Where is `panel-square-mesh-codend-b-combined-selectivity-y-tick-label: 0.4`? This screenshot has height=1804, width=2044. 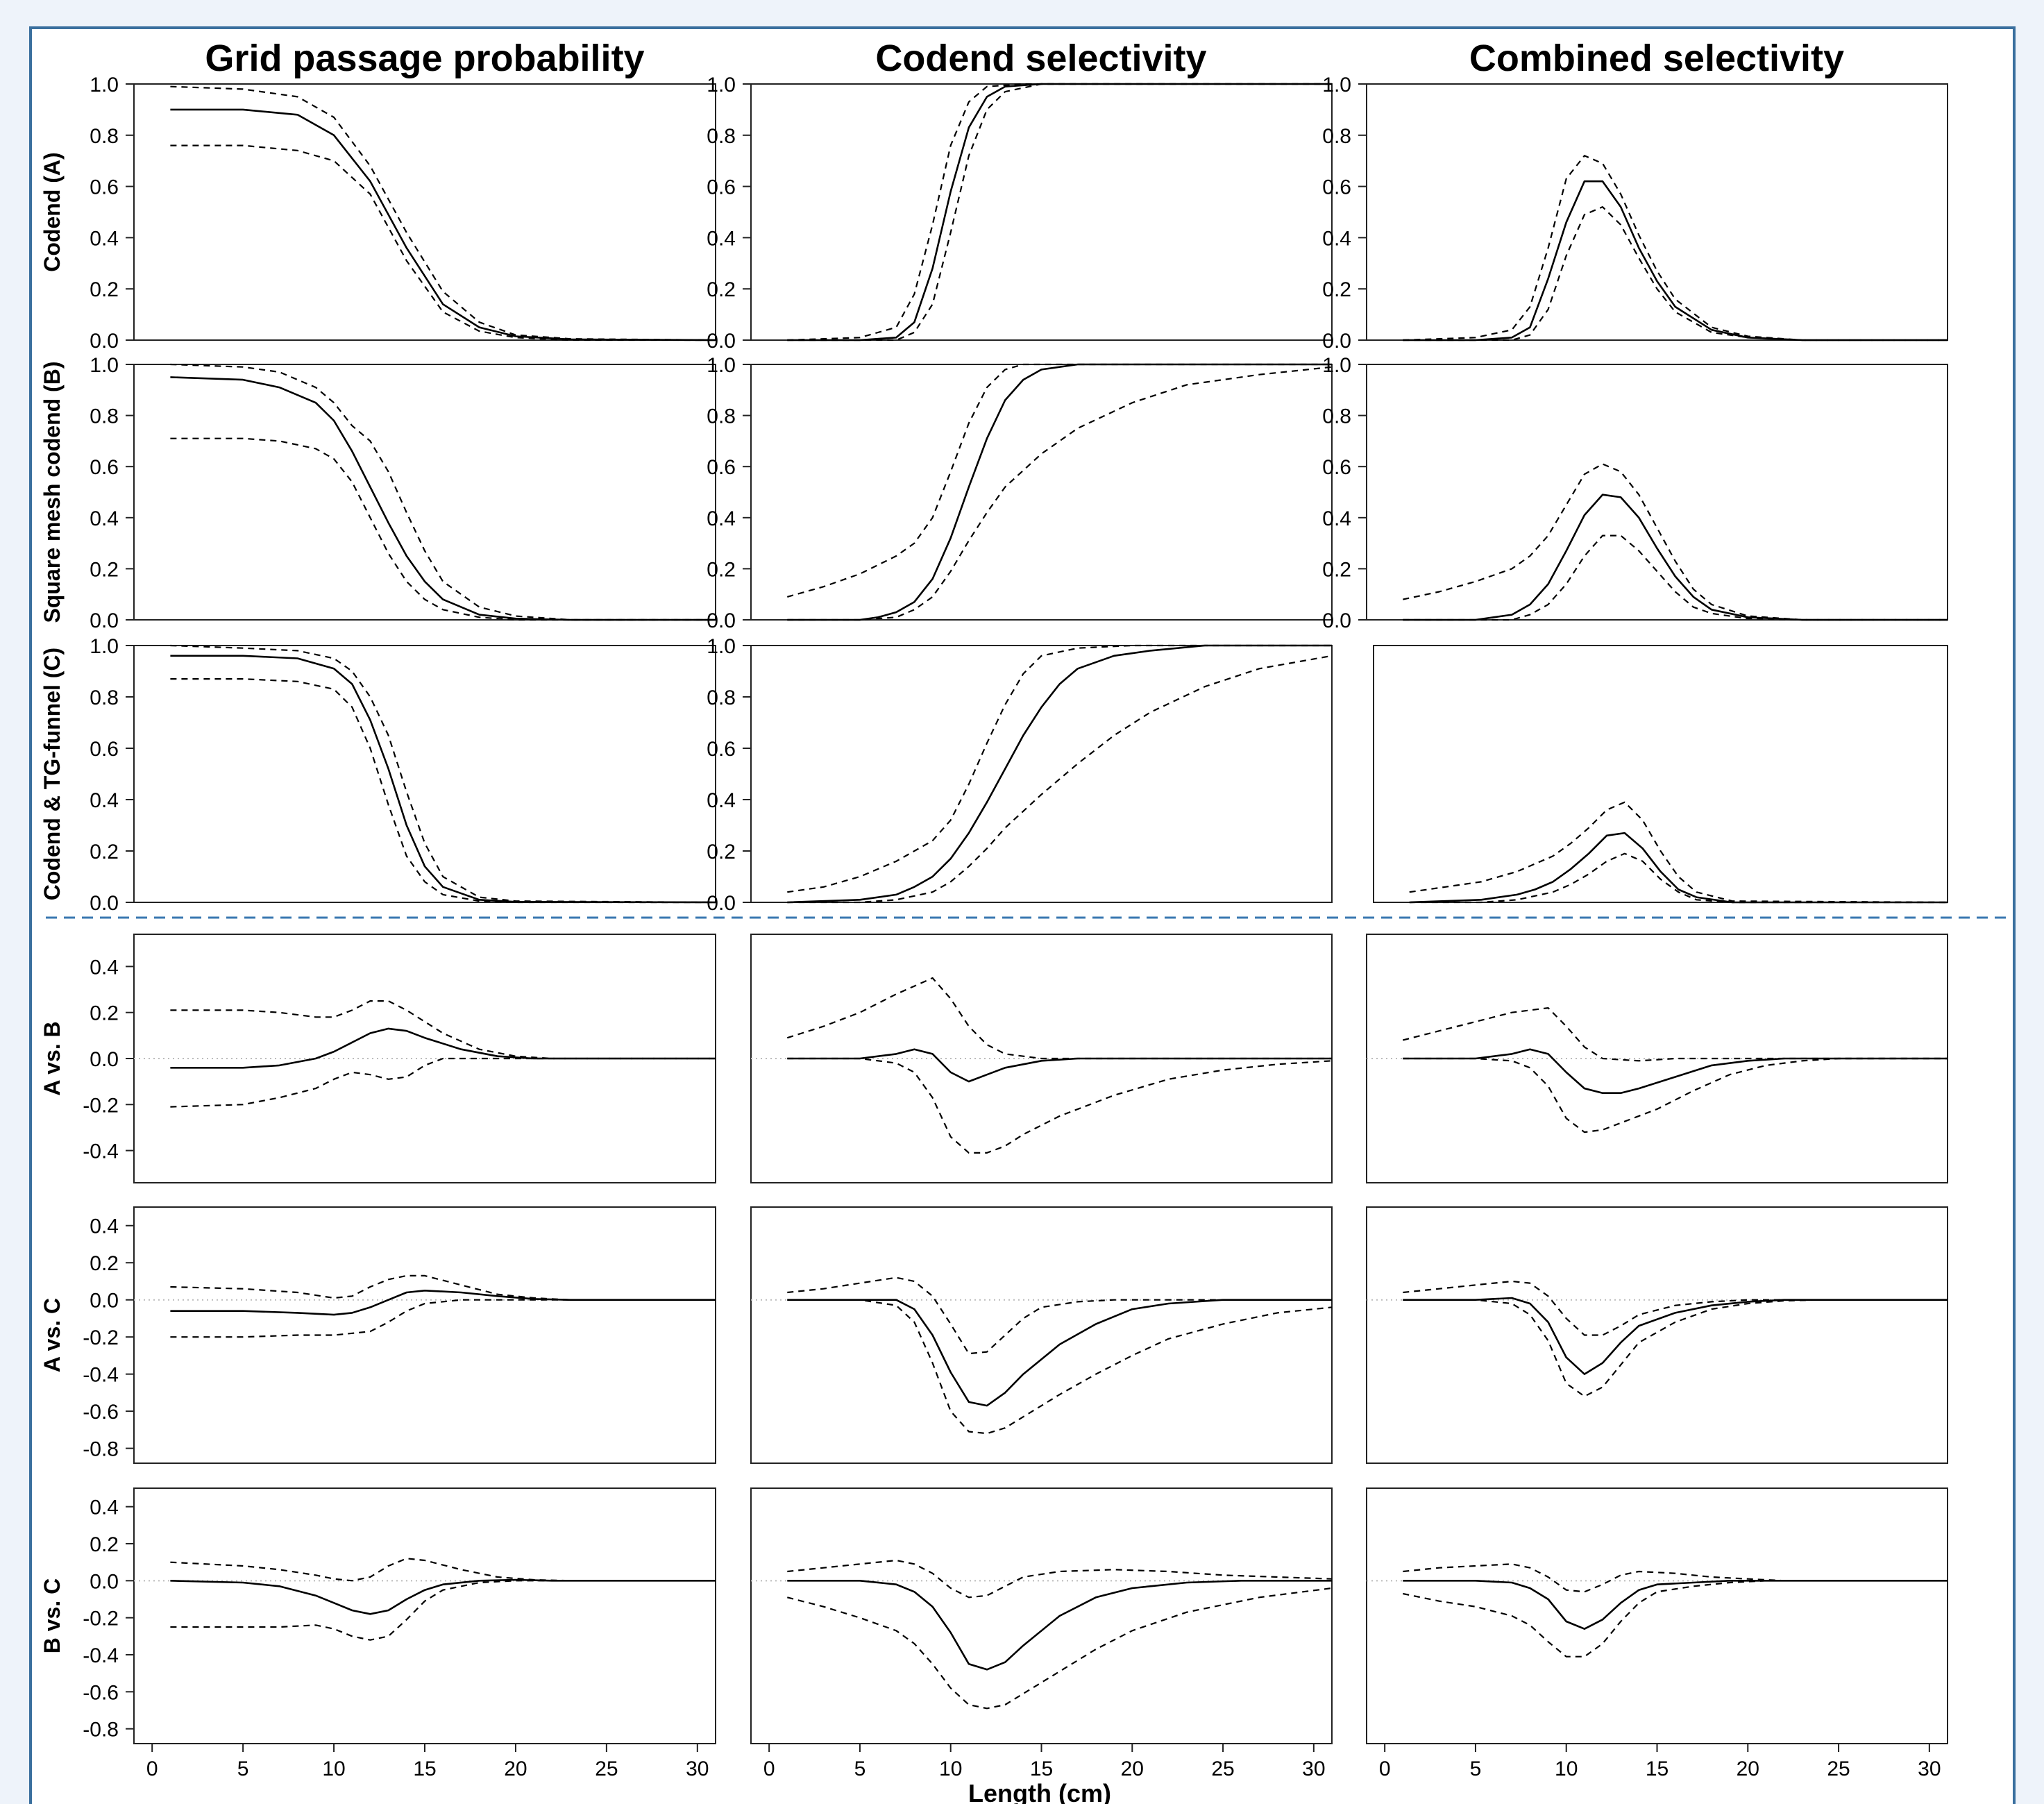
panel-square-mesh-codend-b-combined-selectivity-y-tick-label: 0.4 is located at coordinates (1336, 518).